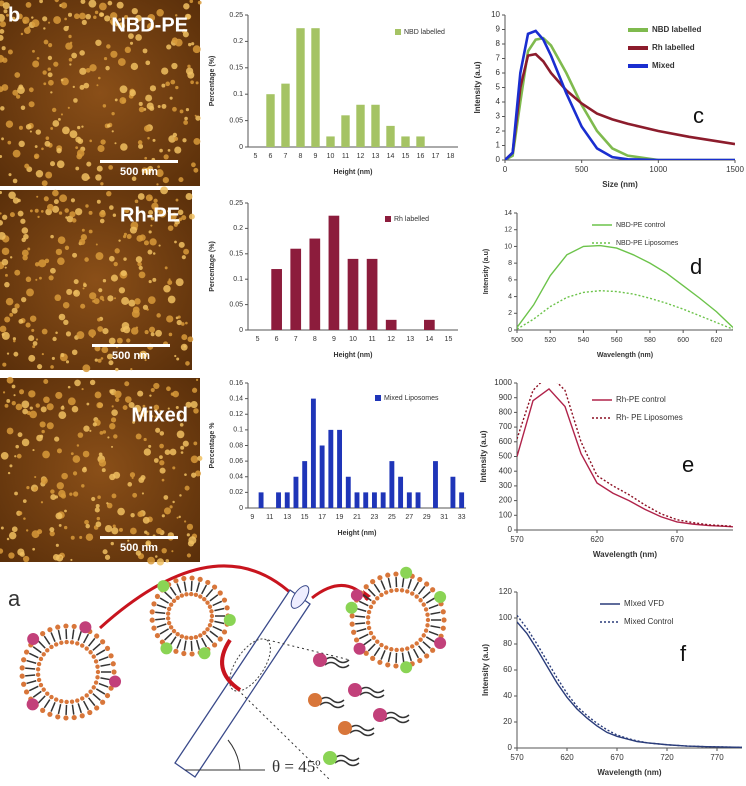  I want to click on legend-label: NBD-PE Liposomes, so click(647, 243).